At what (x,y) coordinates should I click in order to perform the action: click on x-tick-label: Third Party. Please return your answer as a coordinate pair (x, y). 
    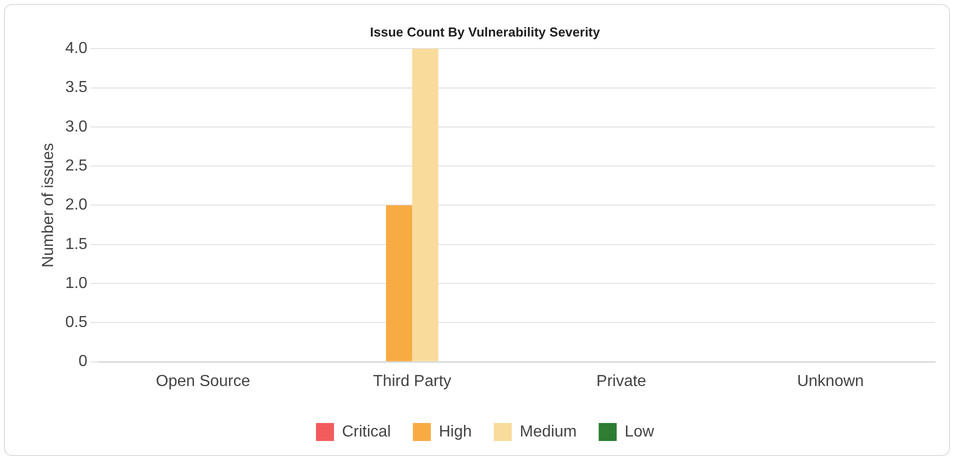
    Looking at the image, I should click on (412, 381).